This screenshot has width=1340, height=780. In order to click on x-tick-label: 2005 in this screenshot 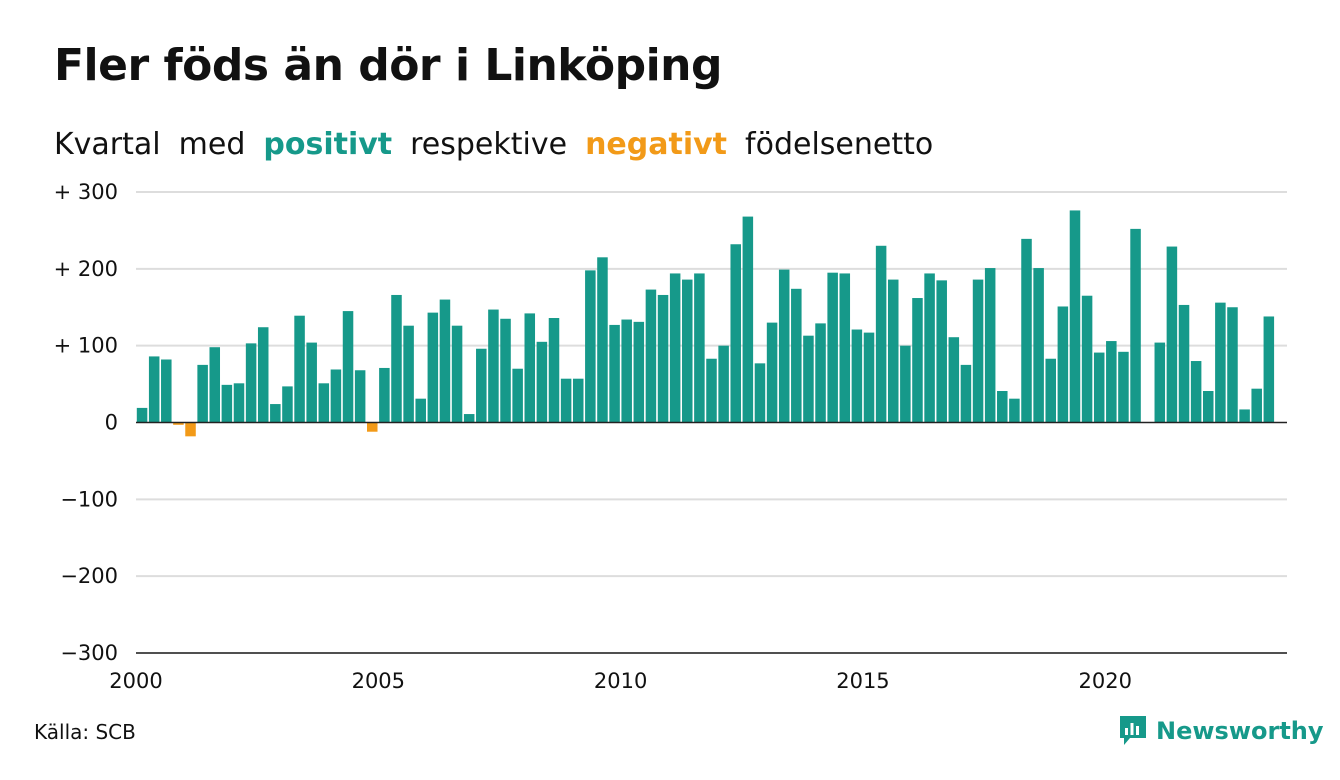, I will do `click(378, 681)`.